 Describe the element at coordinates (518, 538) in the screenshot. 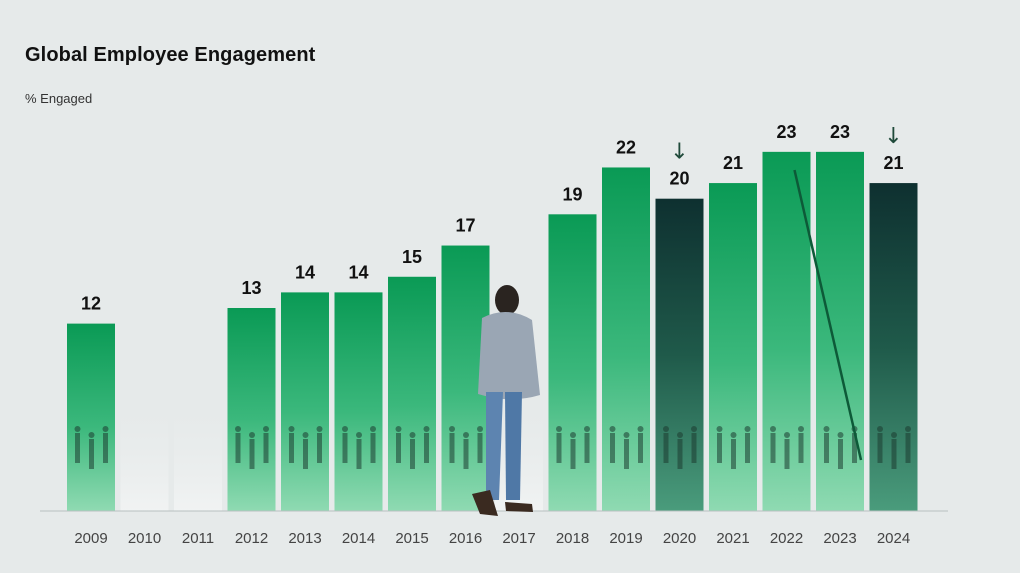

I see `x-tick-2017: 2017` at that location.